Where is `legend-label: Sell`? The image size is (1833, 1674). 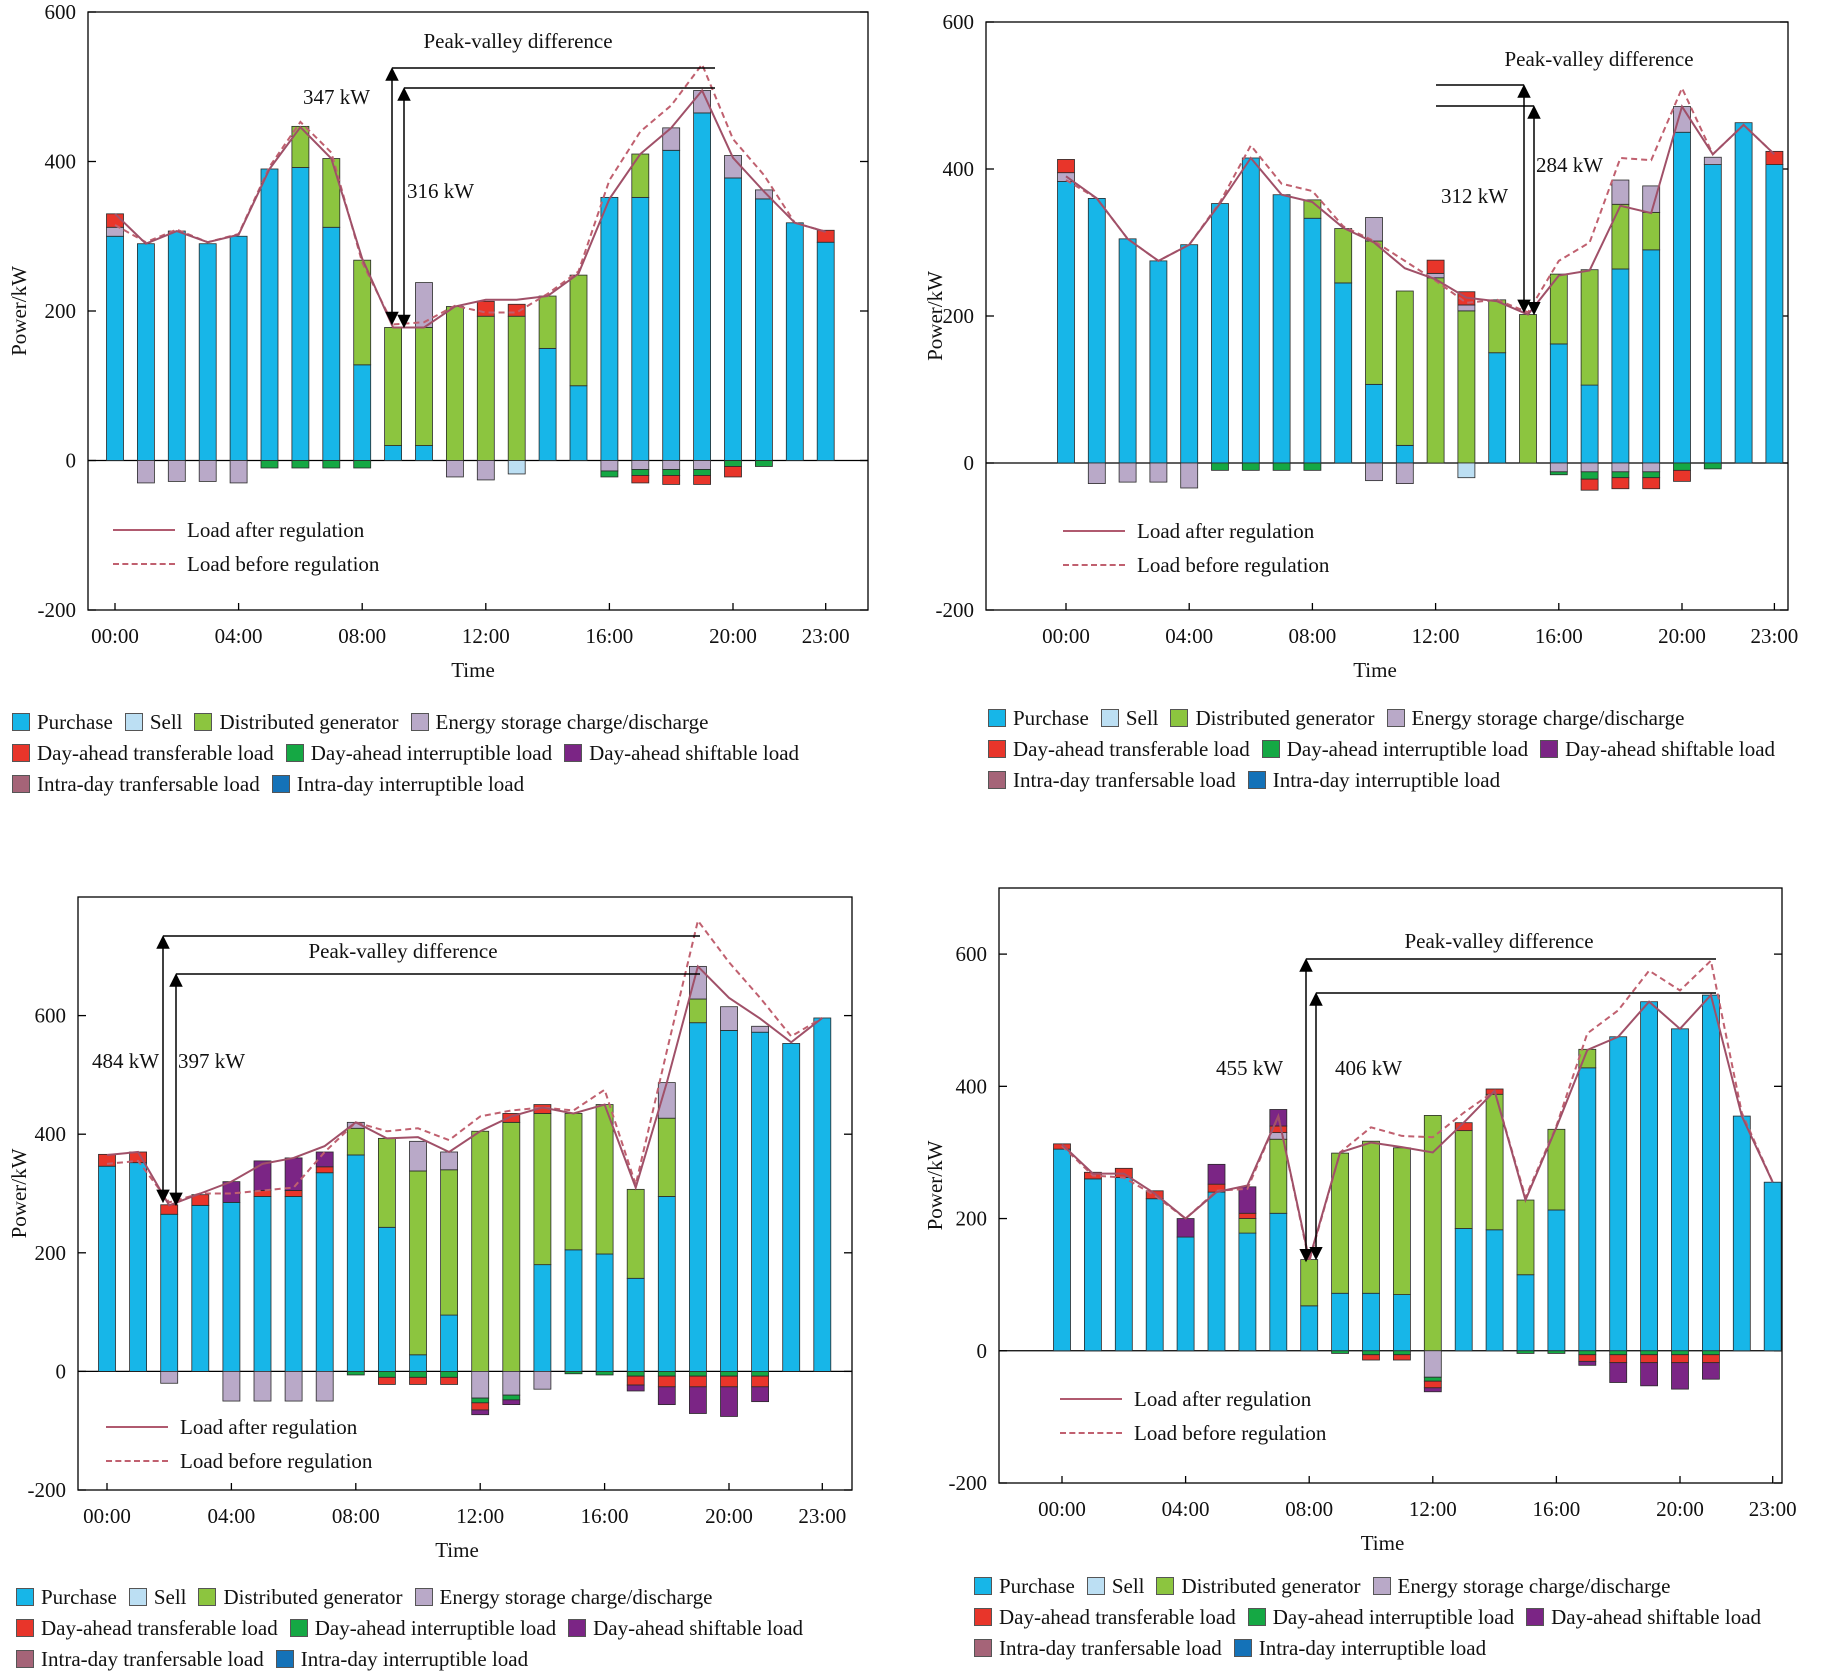 legend-label: Sell is located at coordinates (1128, 1585).